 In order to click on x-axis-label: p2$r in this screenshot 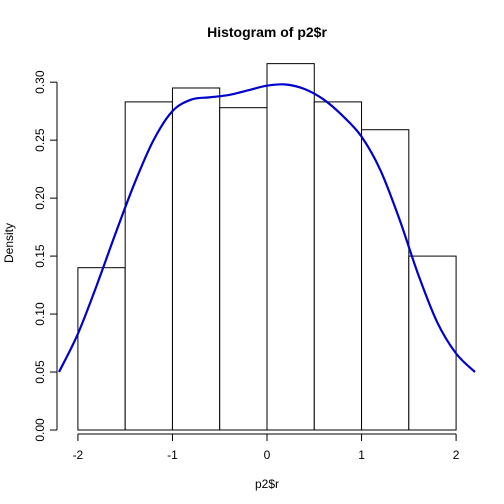, I will do `click(267, 484)`.